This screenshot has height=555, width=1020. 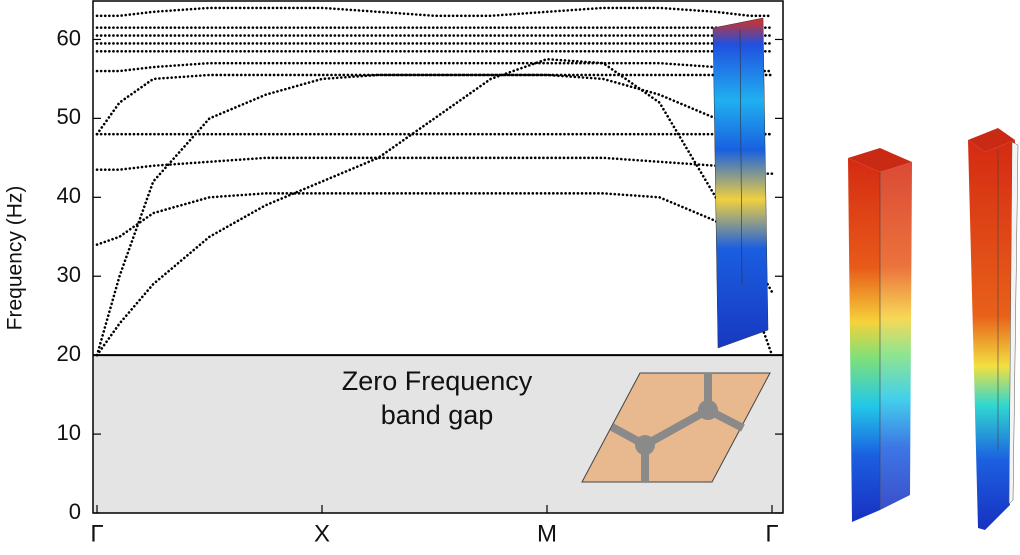 I want to click on annotation: band gap, so click(x=437, y=415).